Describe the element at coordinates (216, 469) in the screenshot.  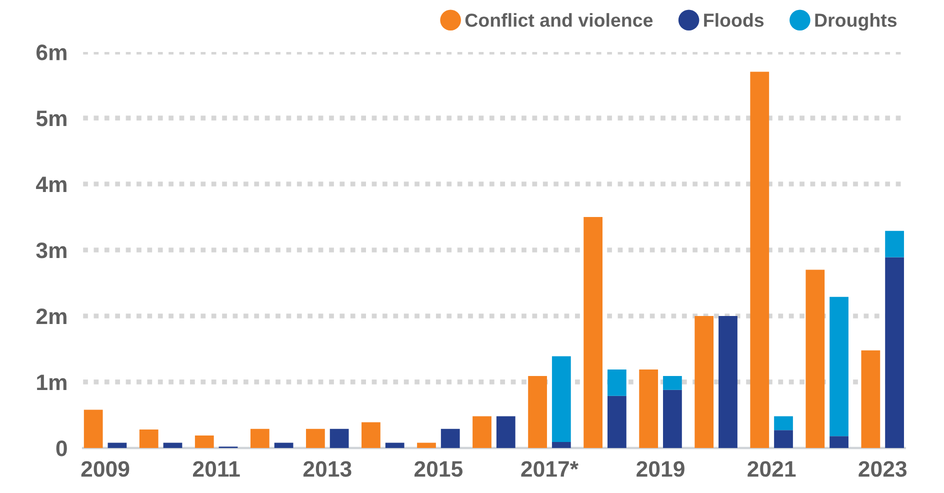
I see `x-tick-label: 2011` at that location.